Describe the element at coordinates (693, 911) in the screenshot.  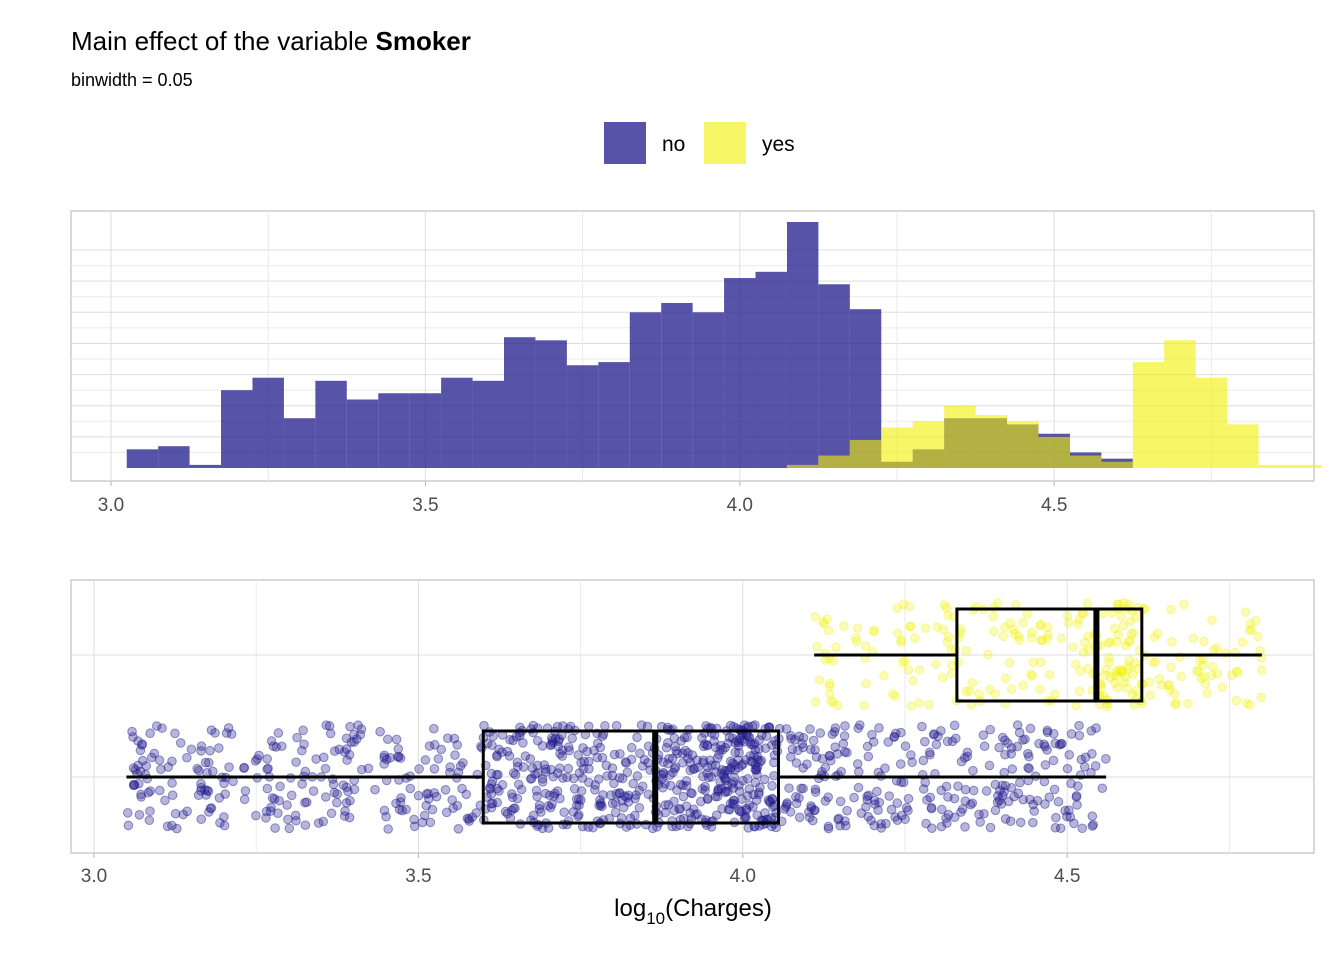
I see `x-axis-label: log10(Charges)` at that location.